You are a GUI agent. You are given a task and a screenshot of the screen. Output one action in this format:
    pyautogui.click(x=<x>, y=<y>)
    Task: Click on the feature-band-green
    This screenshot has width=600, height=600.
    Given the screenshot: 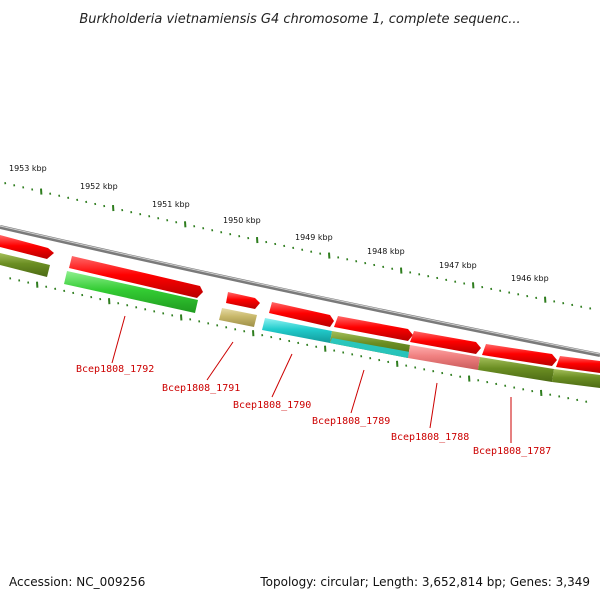 What is the action you would take?
    pyautogui.click(x=131, y=292)
    